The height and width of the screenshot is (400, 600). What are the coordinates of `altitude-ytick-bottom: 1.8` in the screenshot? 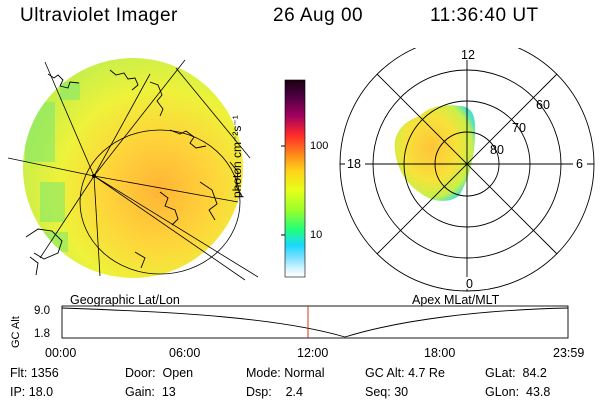 It's located at (42, 334).